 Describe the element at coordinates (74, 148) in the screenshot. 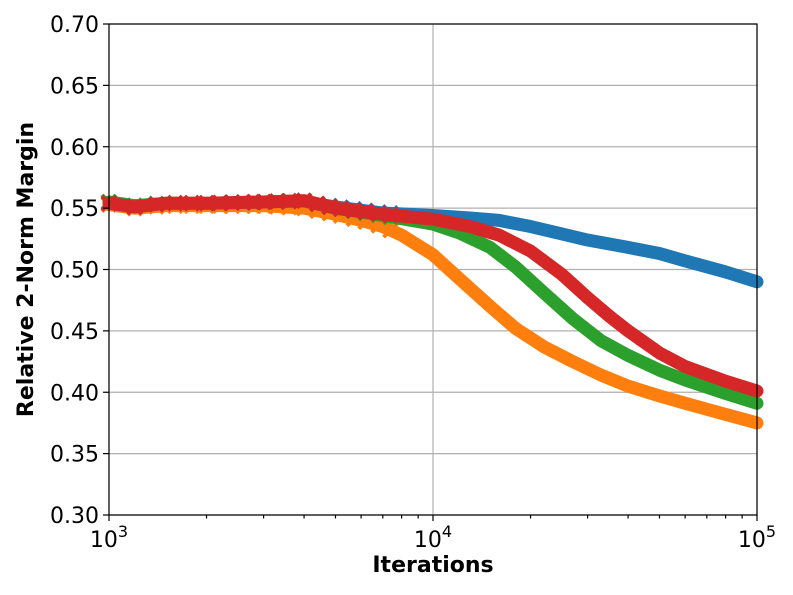

I see `y-tick-label: 0.60` at that location.